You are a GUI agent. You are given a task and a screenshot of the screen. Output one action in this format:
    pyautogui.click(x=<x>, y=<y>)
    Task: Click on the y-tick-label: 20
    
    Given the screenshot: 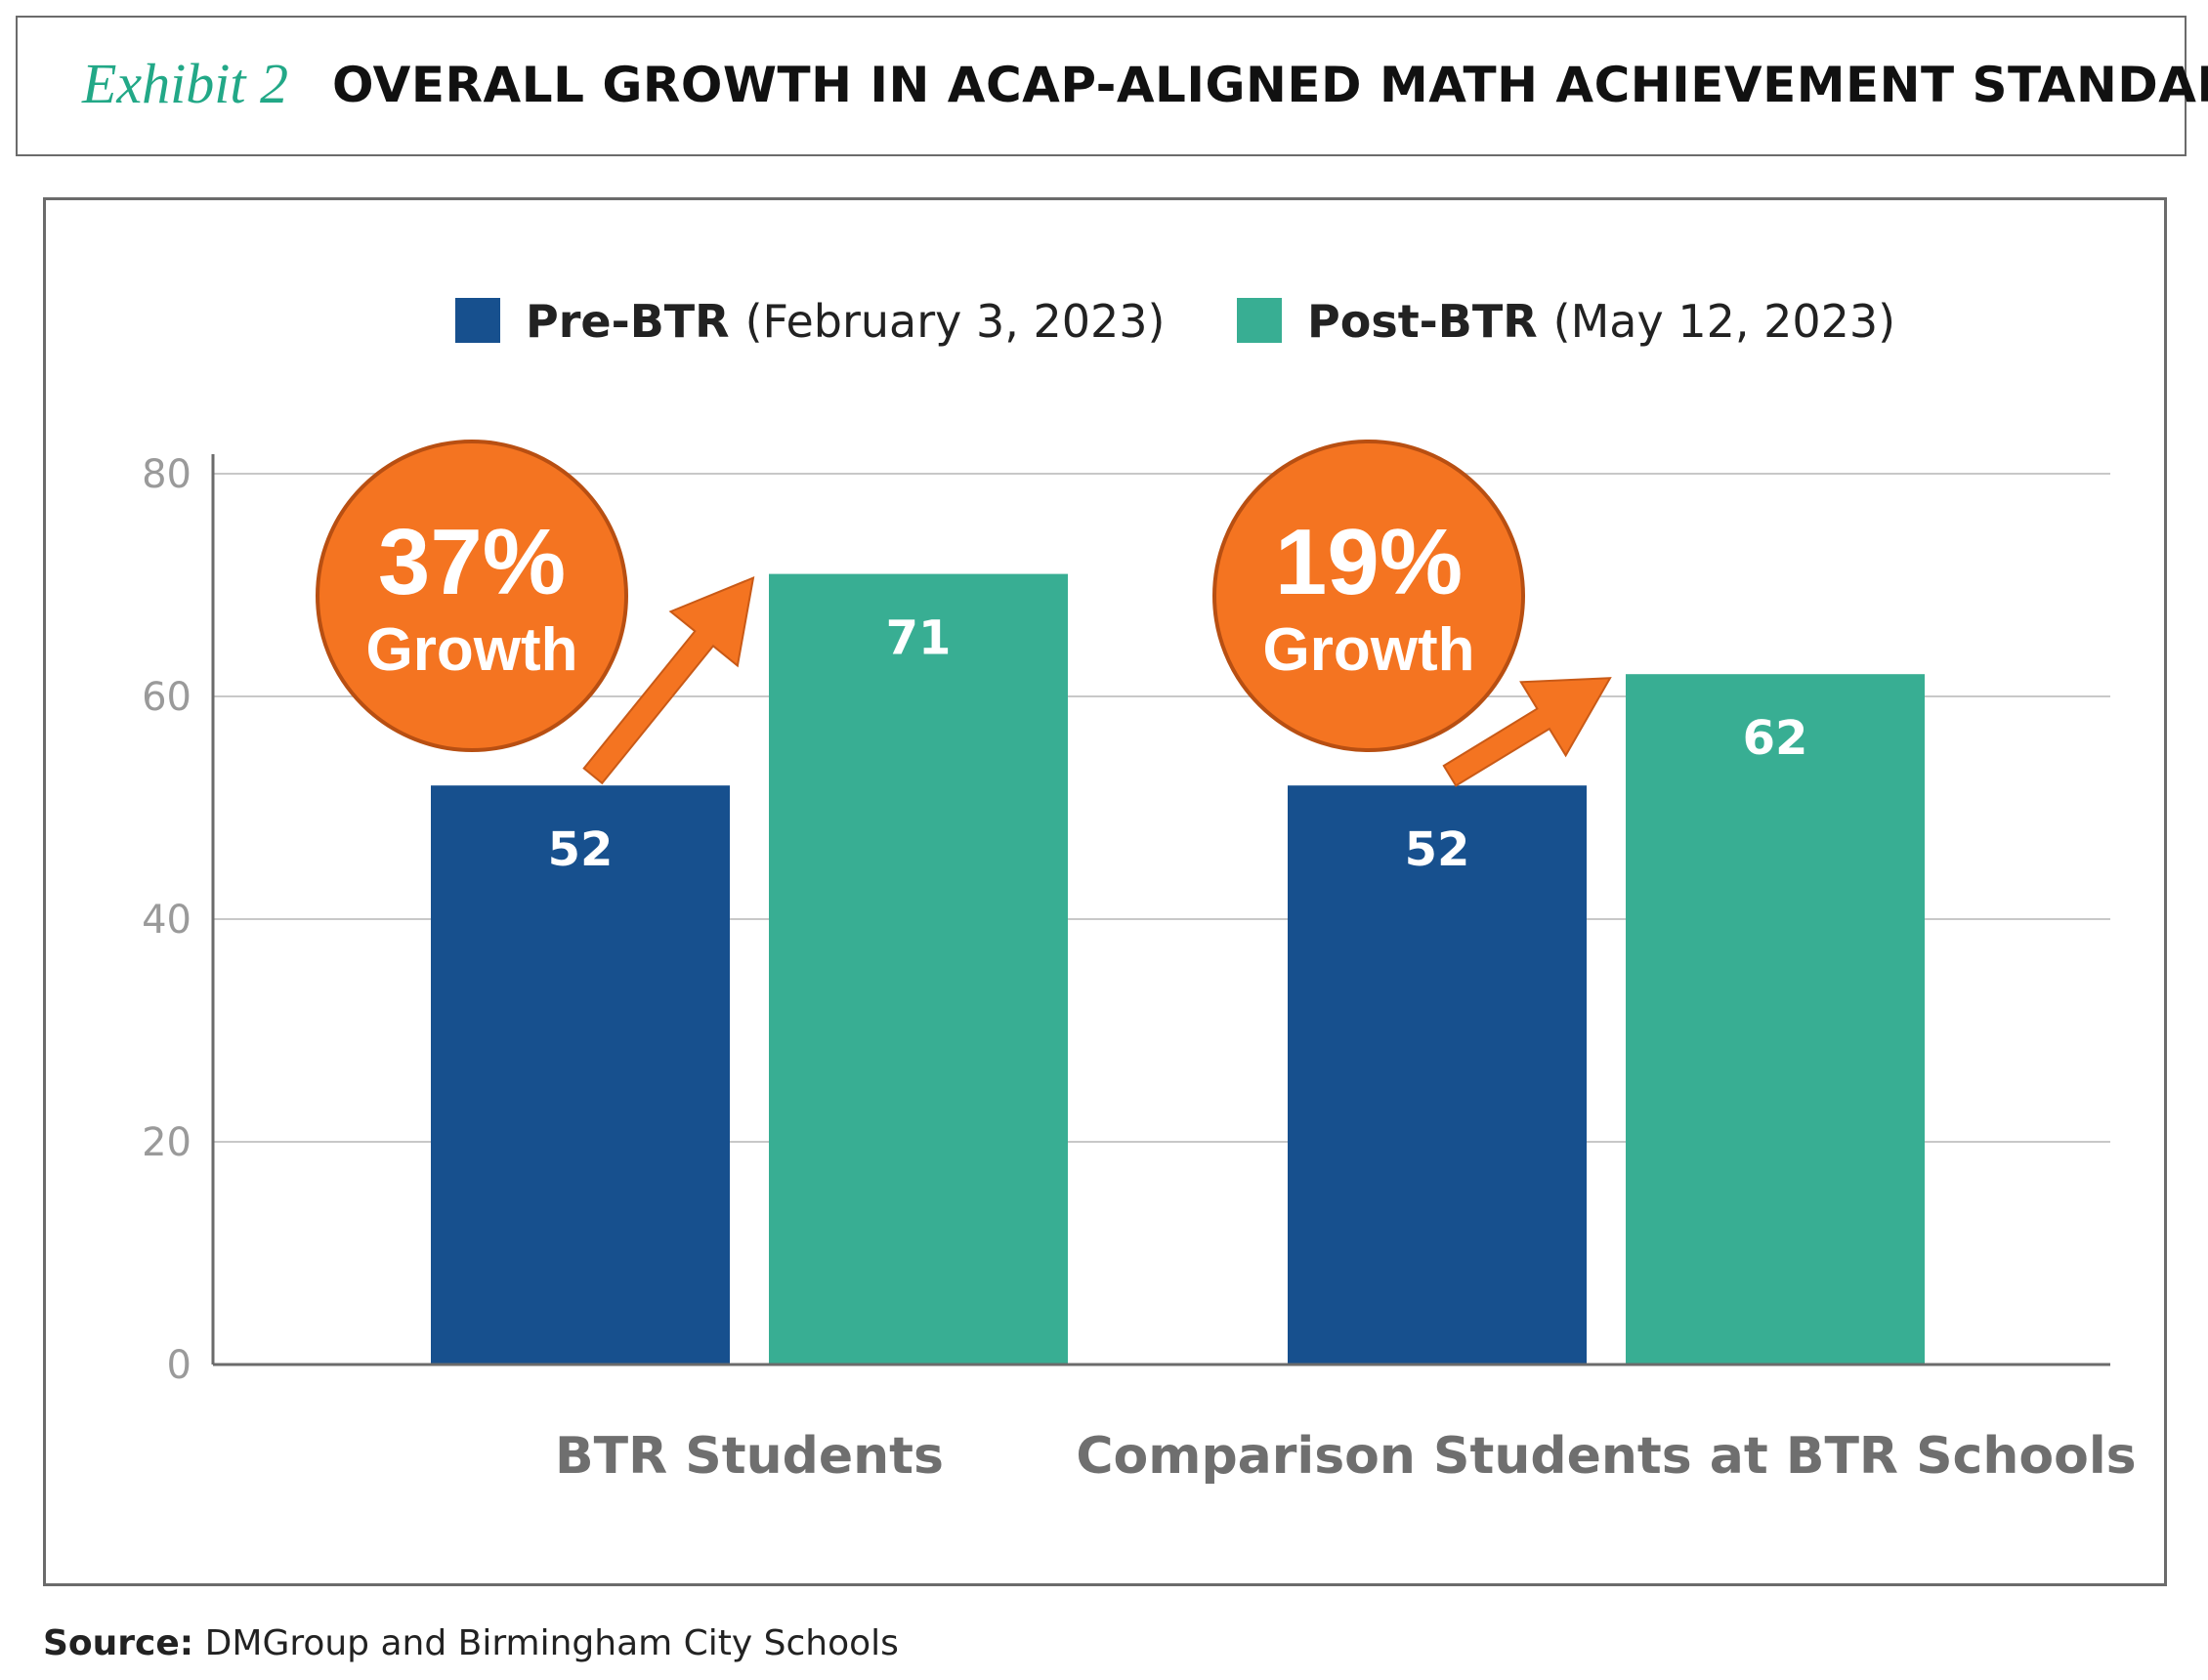 What is the action you would take?
    pyautogui.click(x=166, y=1142)
    